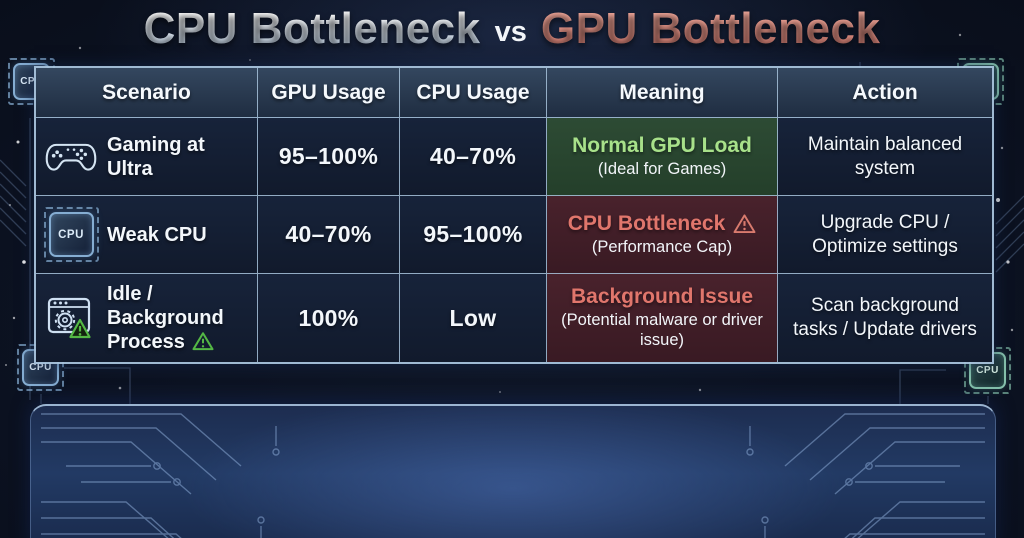 This screenshot has height=538, width=1024. I want to click on header-cell-action: Action, so click(885, 93).